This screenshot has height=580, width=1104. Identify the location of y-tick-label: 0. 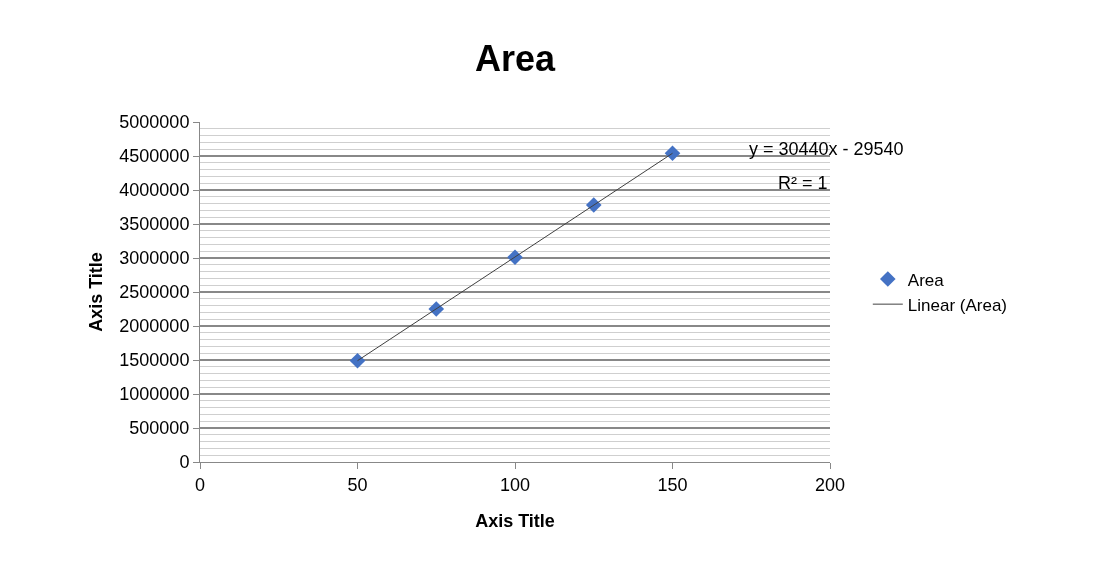
(184, 462).